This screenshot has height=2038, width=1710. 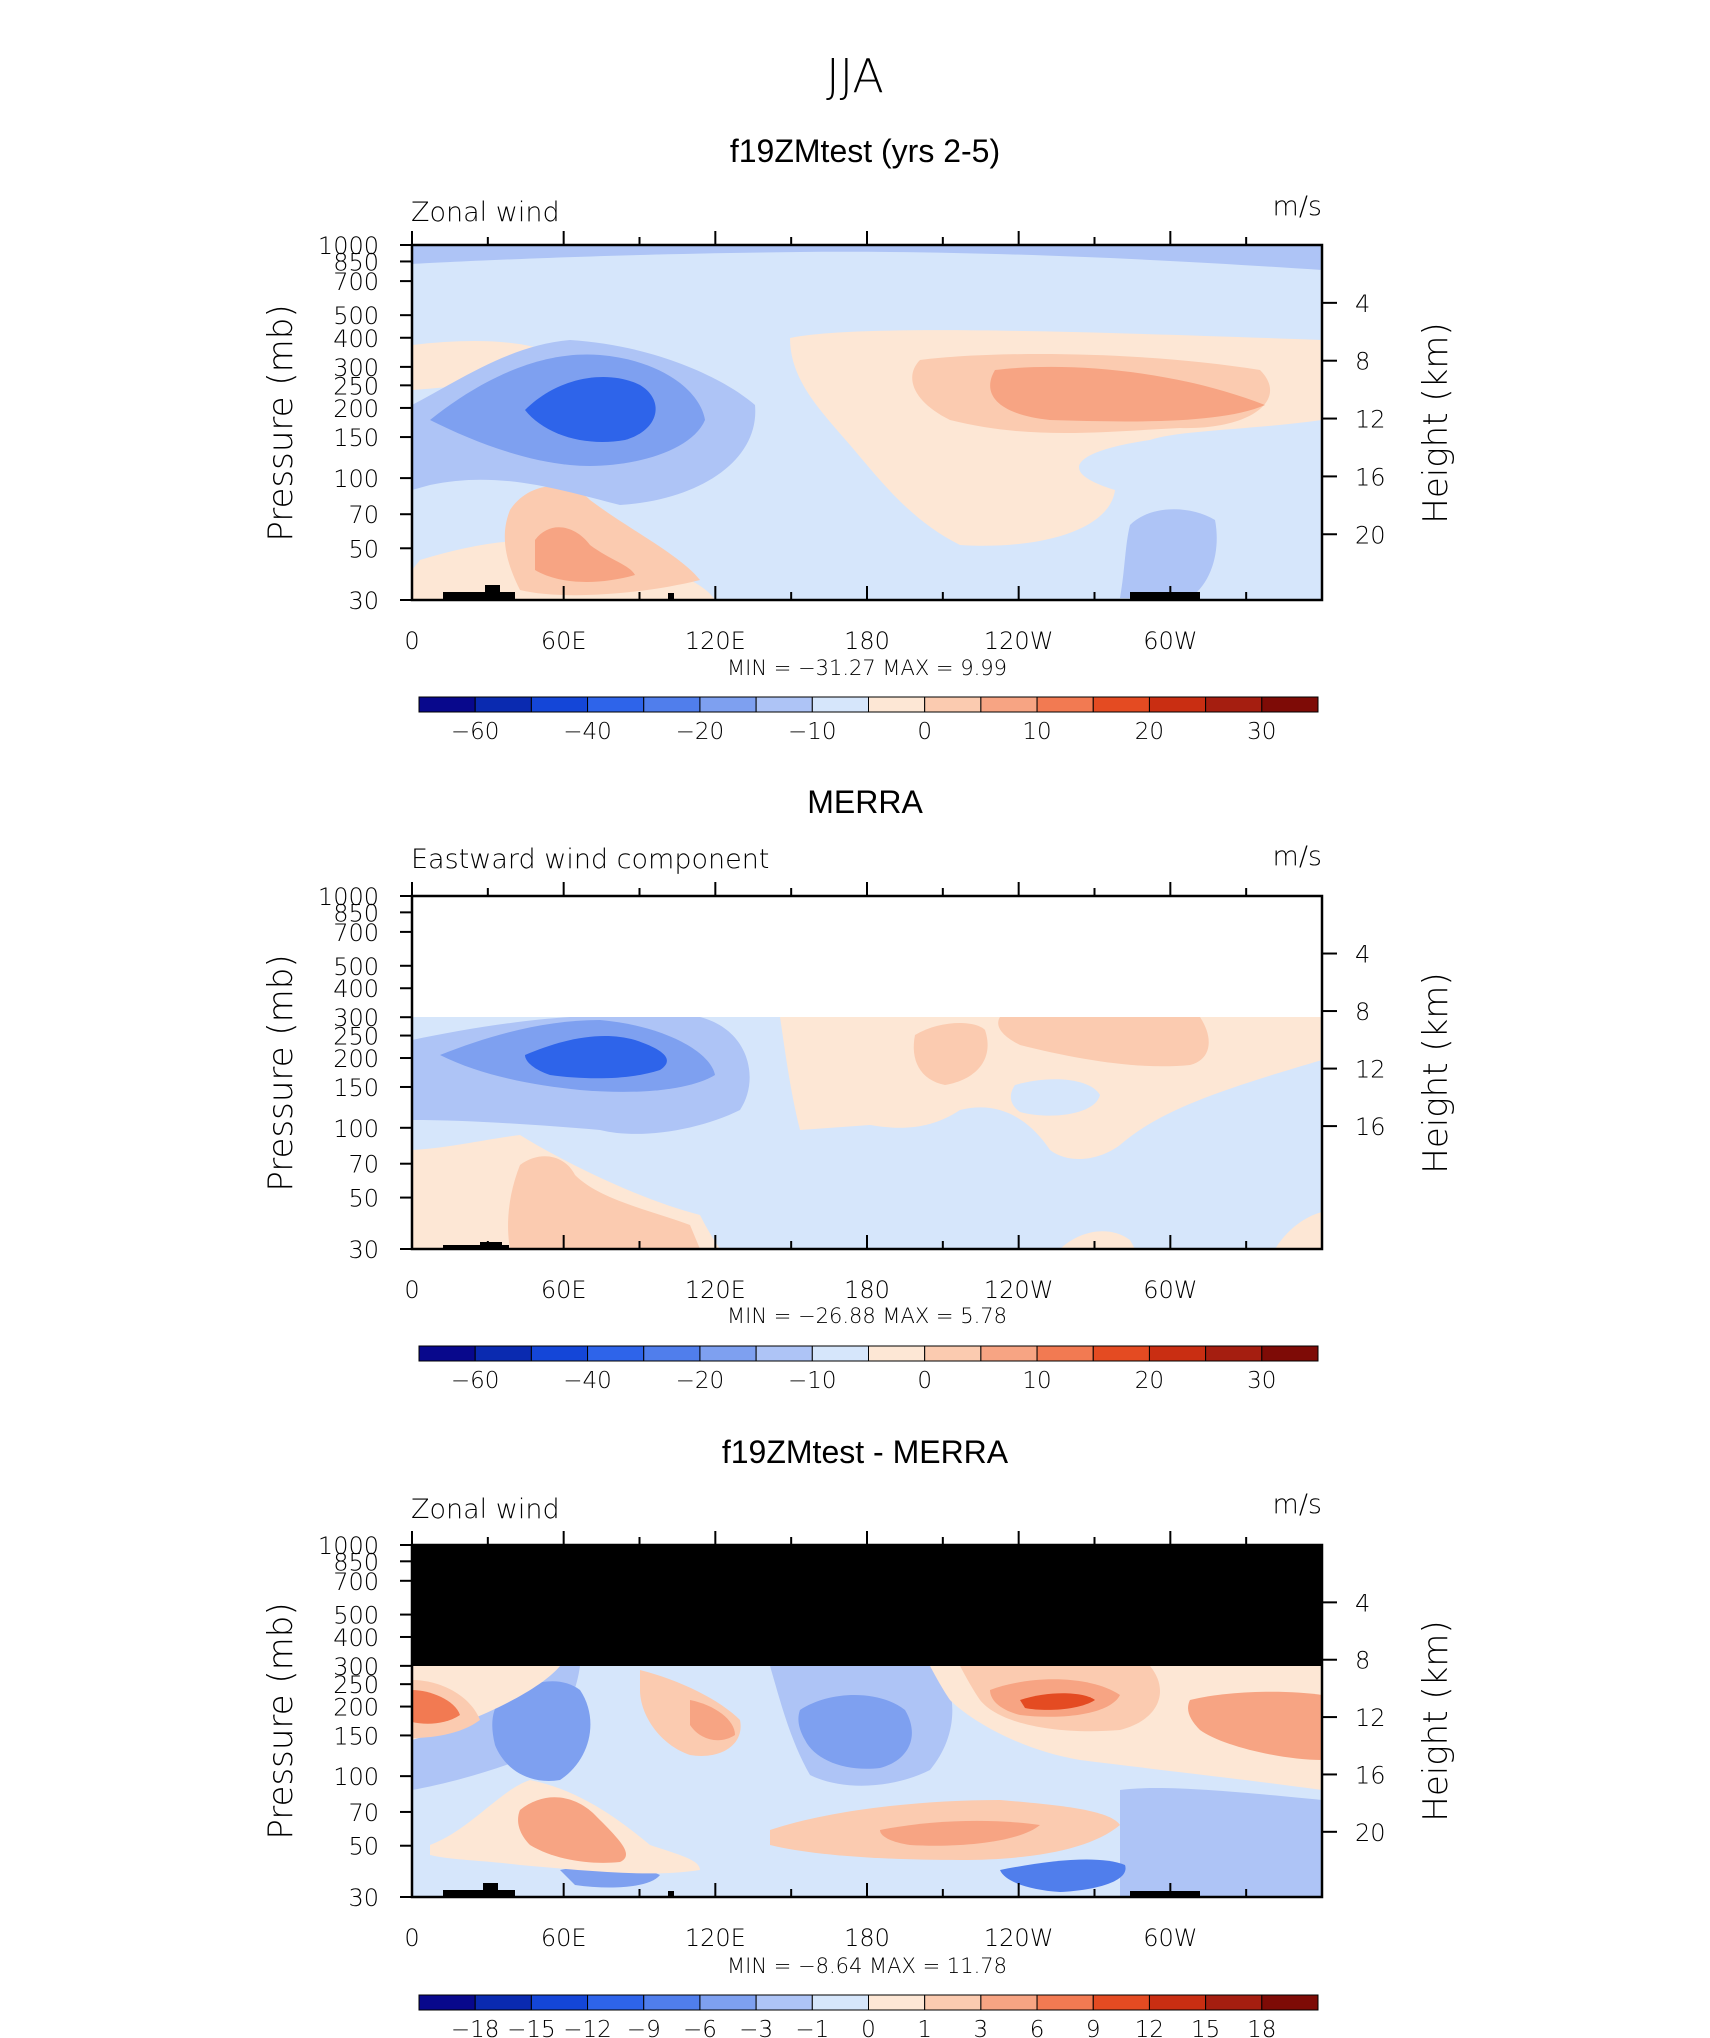 What do you see at coordinates (1370, 1127) in the screenshot?
I see `y2-tick-label: 16` at bounding box center [1370, 1127].